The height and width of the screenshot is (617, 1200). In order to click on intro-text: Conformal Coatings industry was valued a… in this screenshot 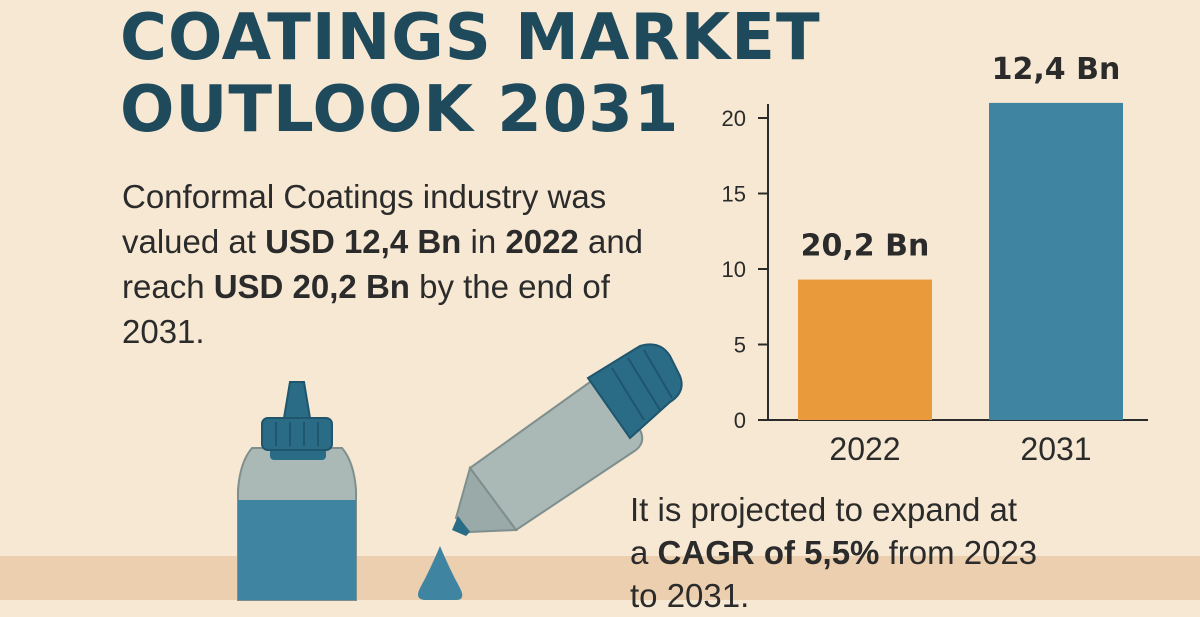, I will do `click(392, 264)`.